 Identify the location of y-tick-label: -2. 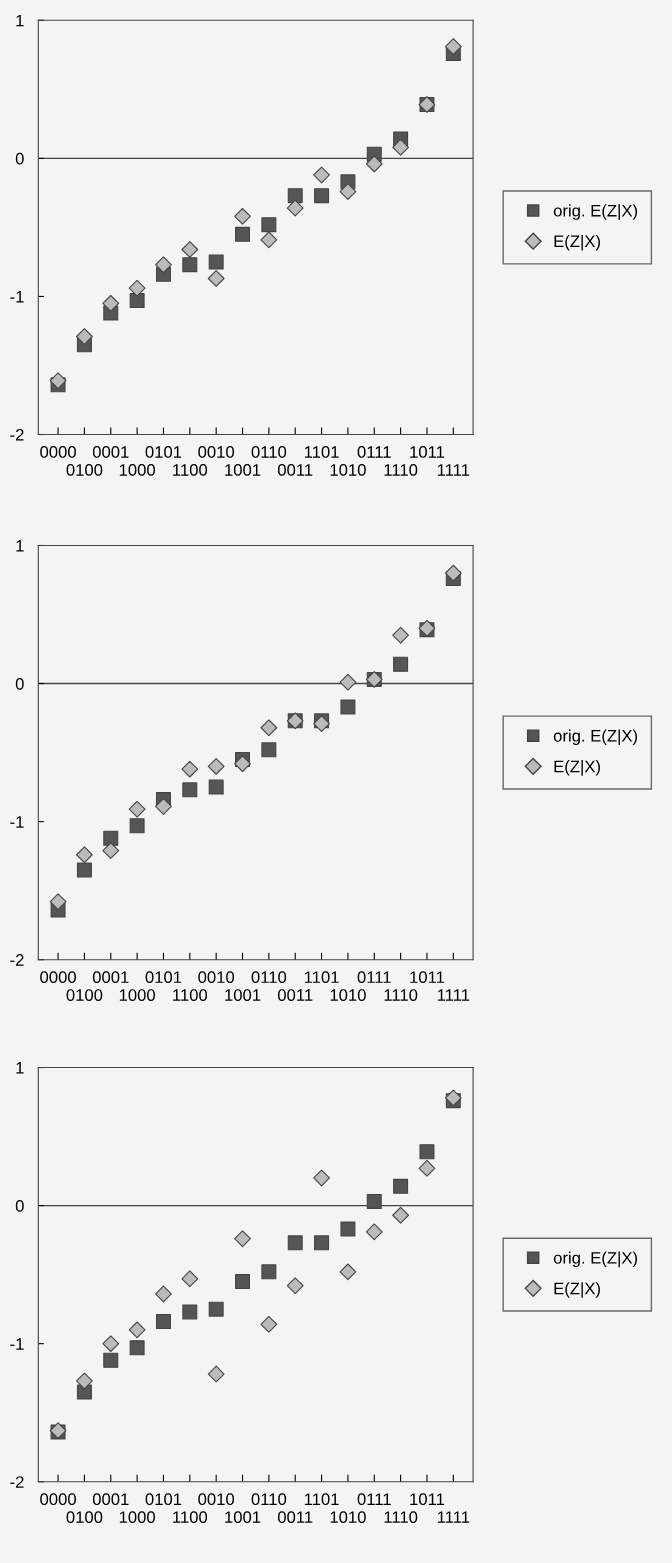
(17, 1482).